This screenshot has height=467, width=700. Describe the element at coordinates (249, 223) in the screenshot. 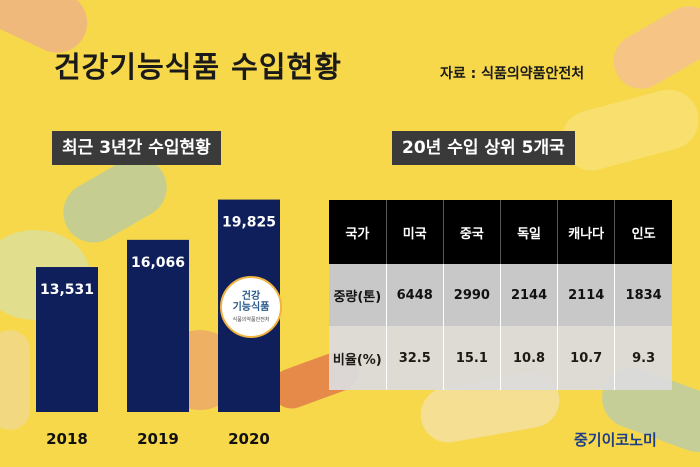

I see `bar-value-label: 19,825` at that location.